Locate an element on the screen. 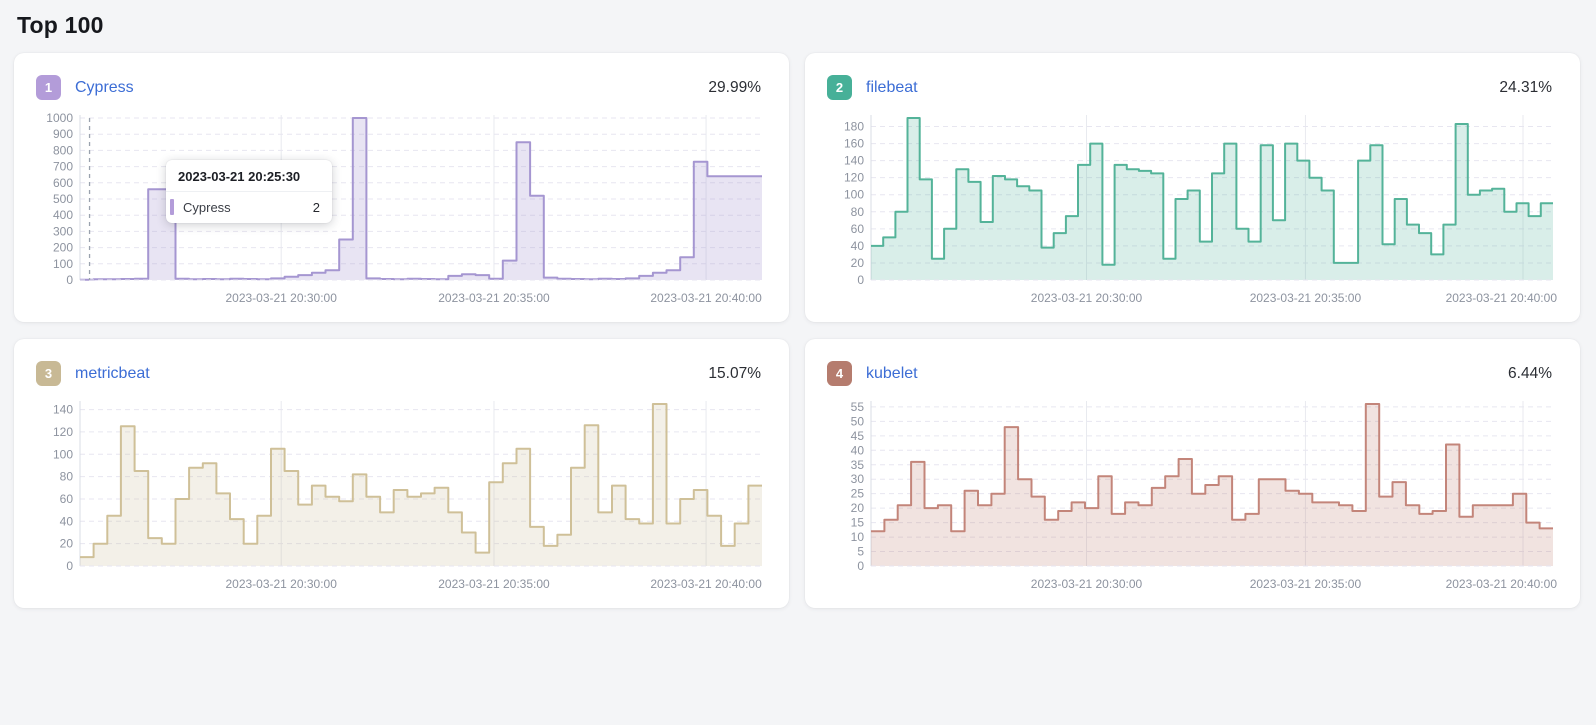 The image size is (1596, 725). svg-text: 160 is located at coordinates (854, 144).